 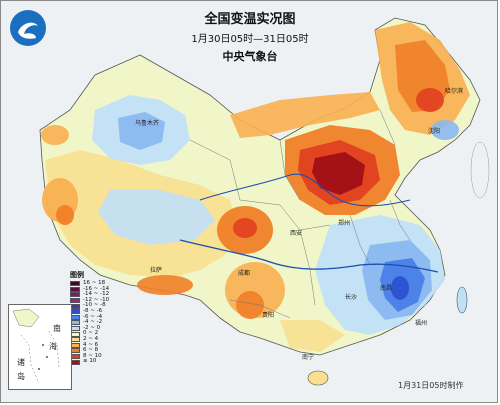 What do you see at coordinates (445, 130) in the screenshot?
I see `cold-spot-liaoning` at bounding box center [445, 130].